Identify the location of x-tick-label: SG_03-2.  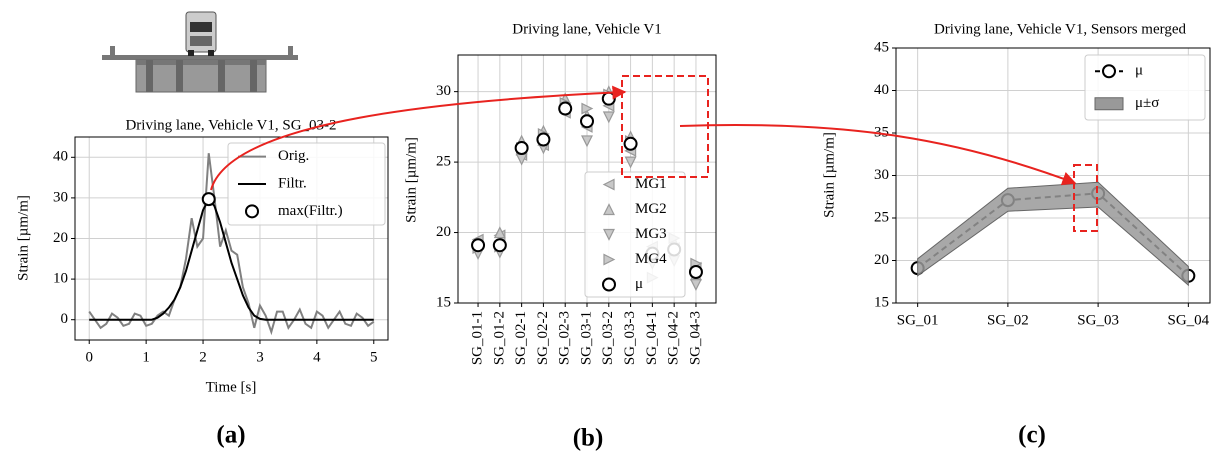
(608, 338).